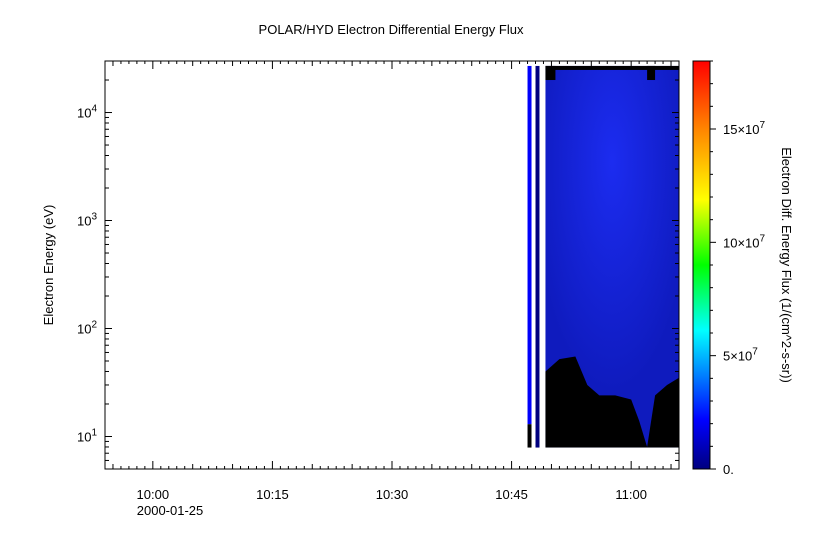 This screenshot has width=828, height=544. What do you see at coordinates (631, 494) in the screenshot?
I see `x-tick-label: 11:00` at bounding box center [631, 494].